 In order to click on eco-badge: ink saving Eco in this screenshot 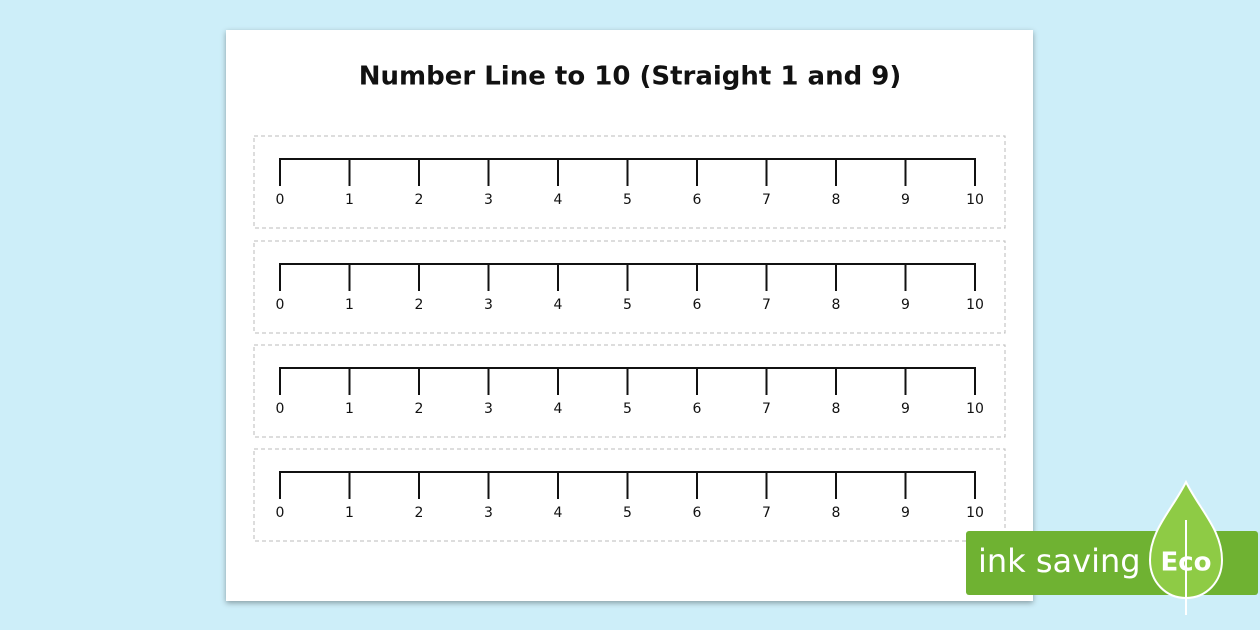, I will do `click(1112, 547)`.